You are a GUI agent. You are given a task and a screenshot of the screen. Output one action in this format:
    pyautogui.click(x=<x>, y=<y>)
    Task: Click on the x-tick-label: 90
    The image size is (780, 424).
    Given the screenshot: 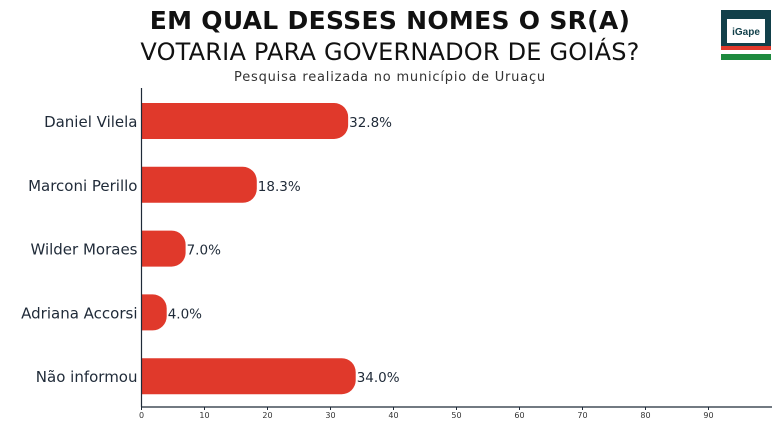 What is the action you would take?
    pyautogui.click(x=708, y=415)
    